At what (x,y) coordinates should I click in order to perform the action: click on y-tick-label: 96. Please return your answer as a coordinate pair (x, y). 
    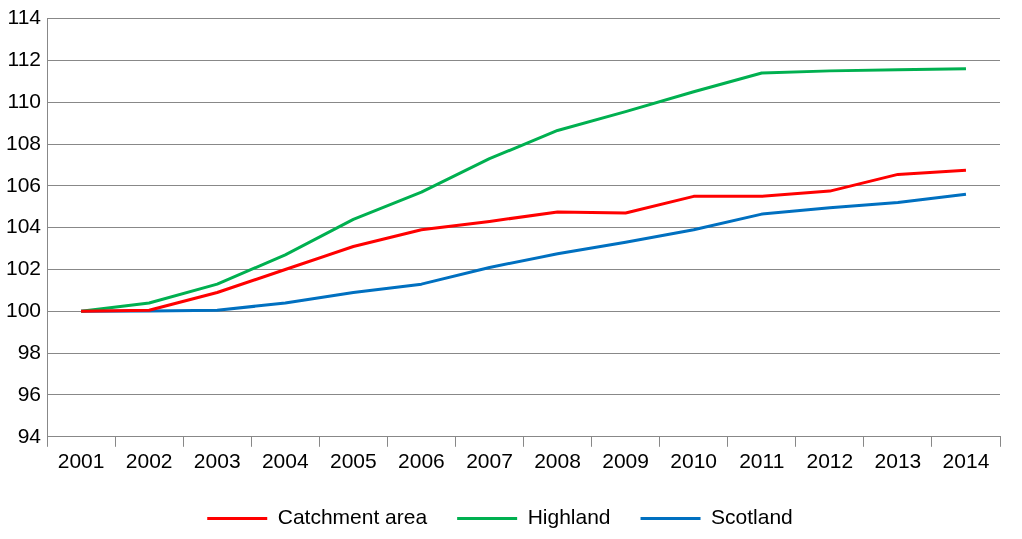
    Looking at the image, I should click on (29, 393).